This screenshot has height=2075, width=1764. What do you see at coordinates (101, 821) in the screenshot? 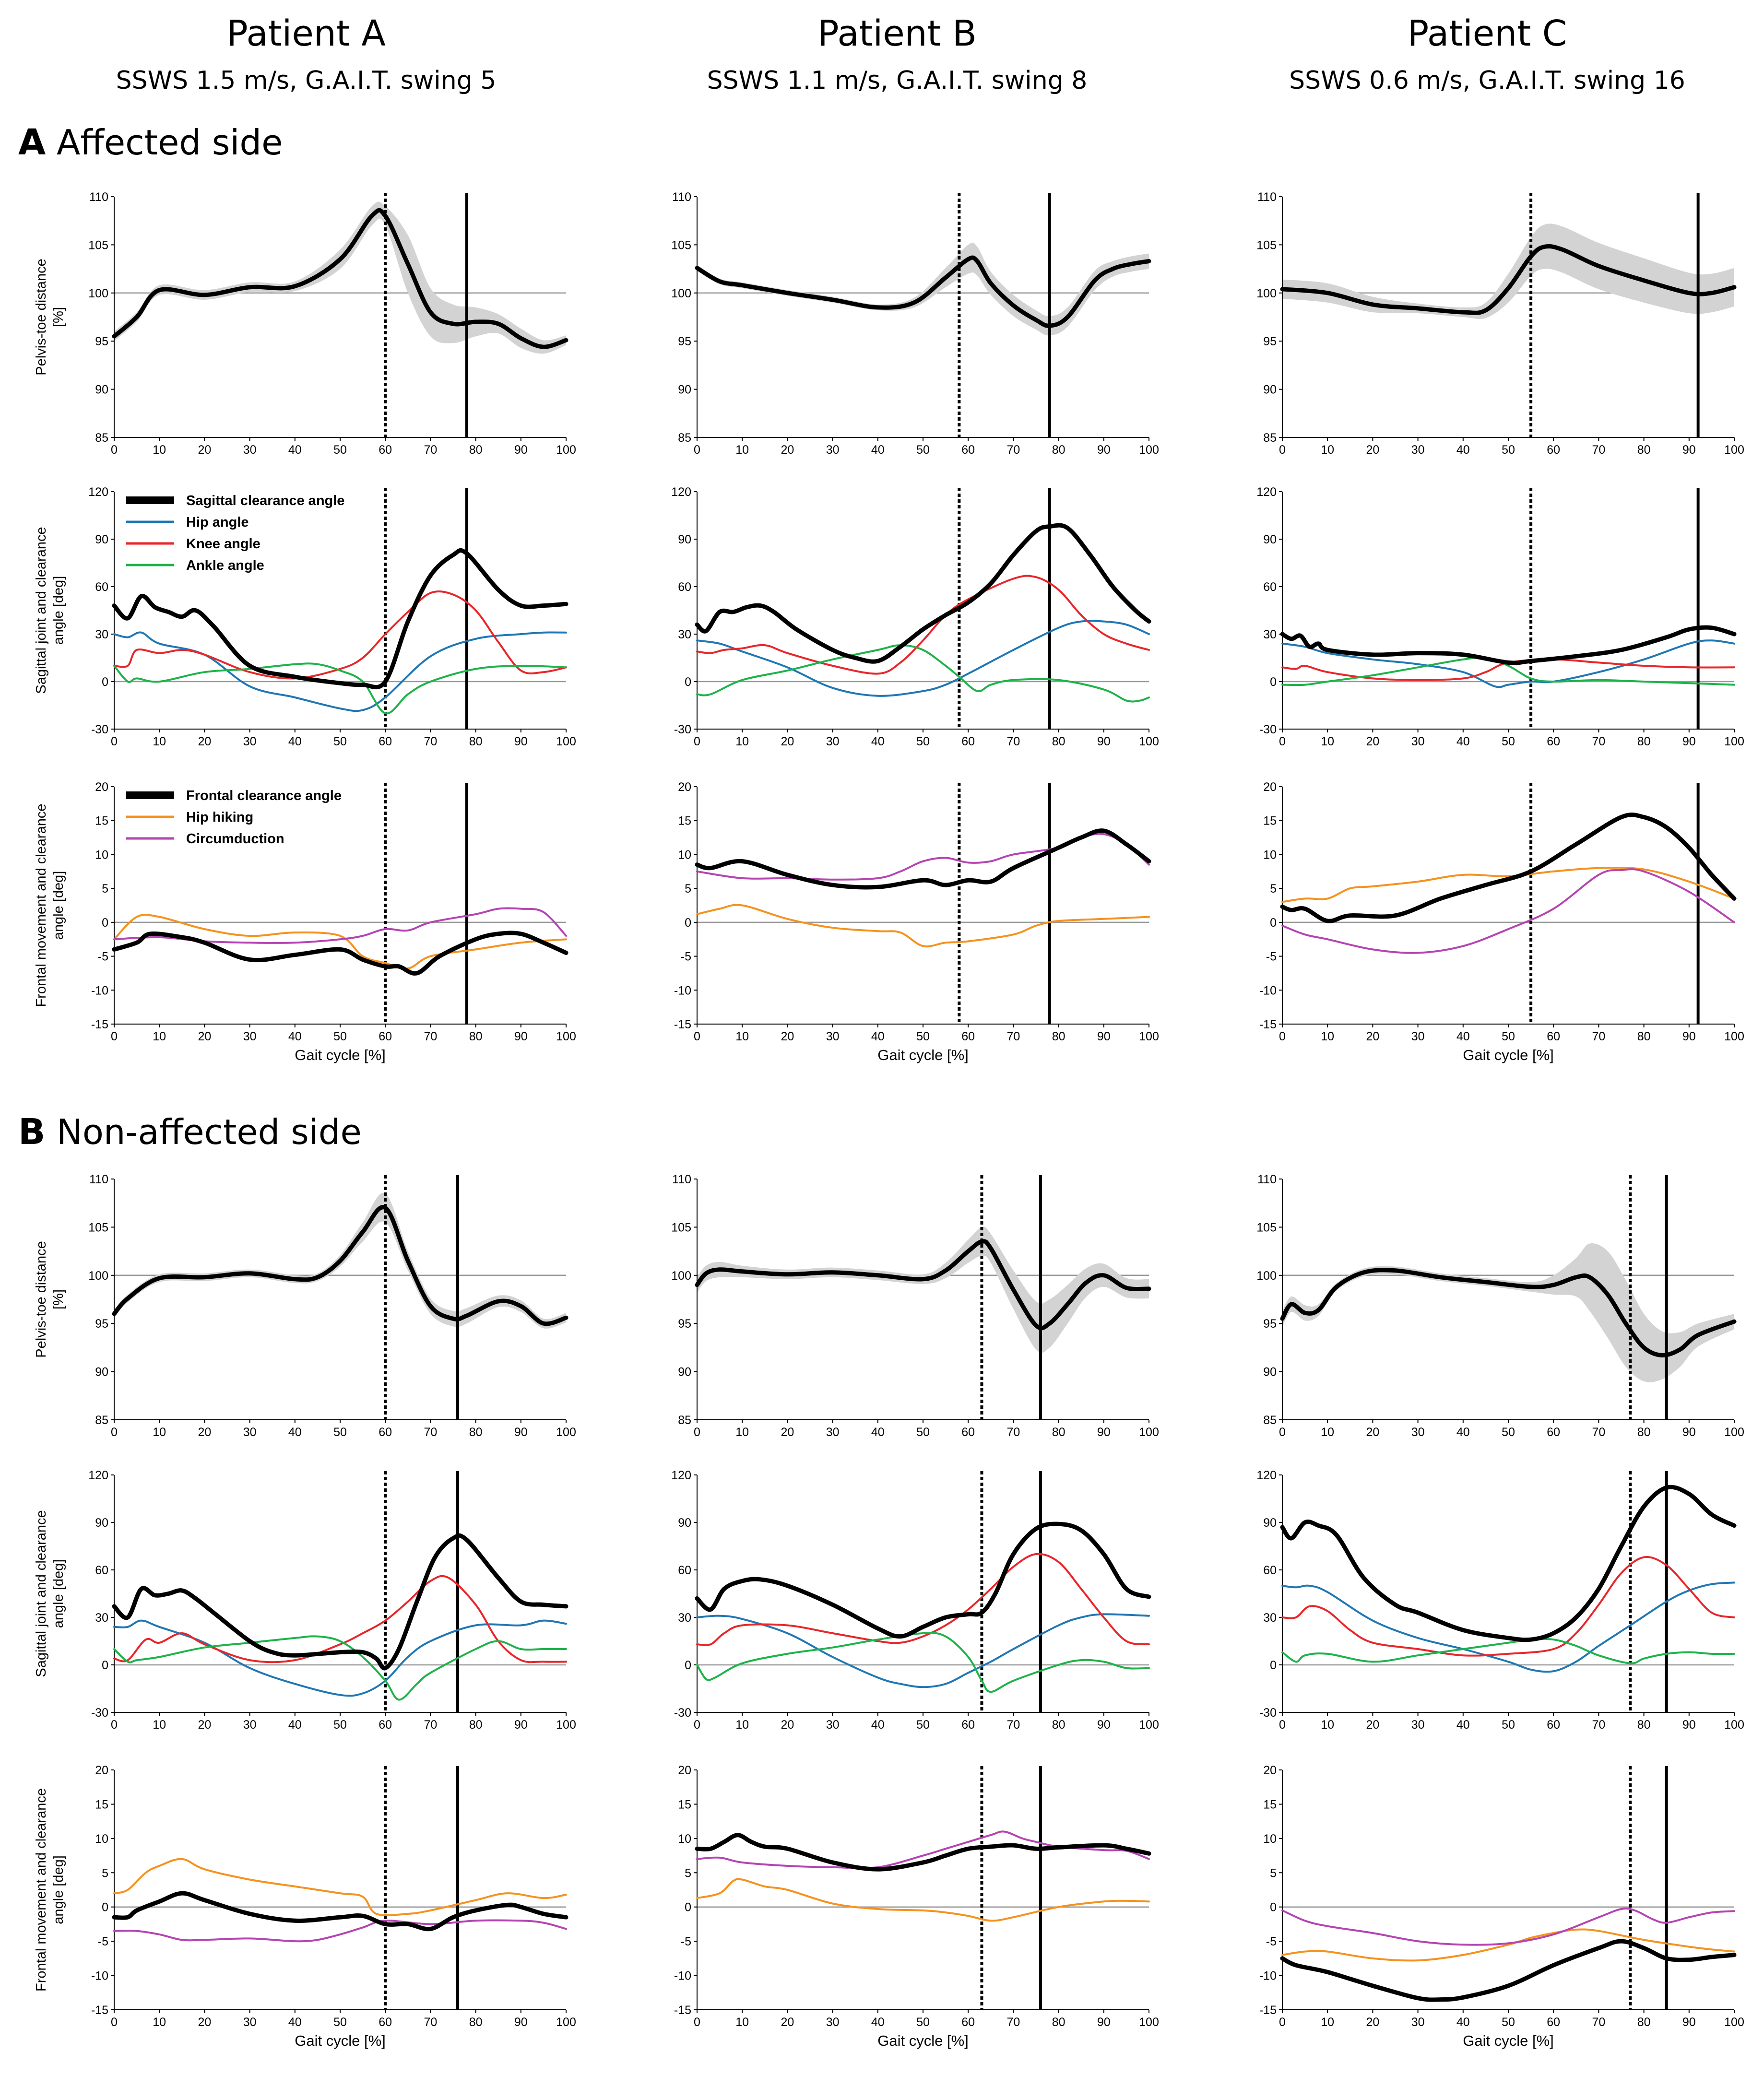
I see `sec-a-patient-a-frontal-y-tick-label: 15` at bounding box center [101, 821].